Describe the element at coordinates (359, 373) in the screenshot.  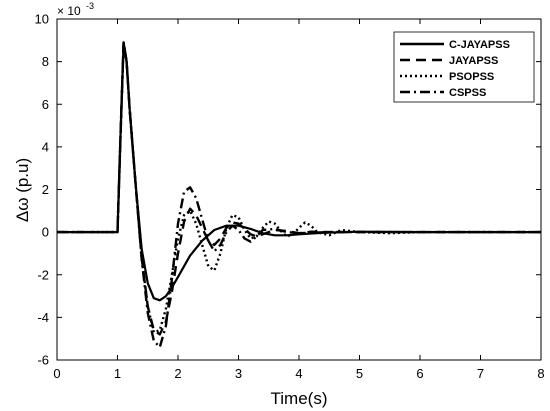
I see `x-tick-label: 5` at that location.